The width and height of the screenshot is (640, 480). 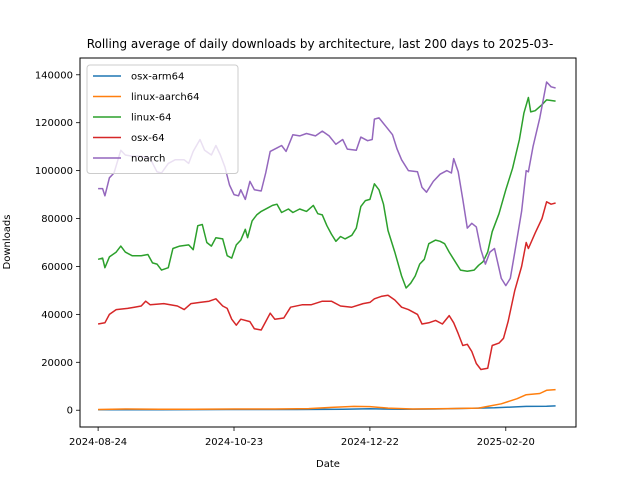 I want to click on legend-label: noarch, so click(x=148, y=159).